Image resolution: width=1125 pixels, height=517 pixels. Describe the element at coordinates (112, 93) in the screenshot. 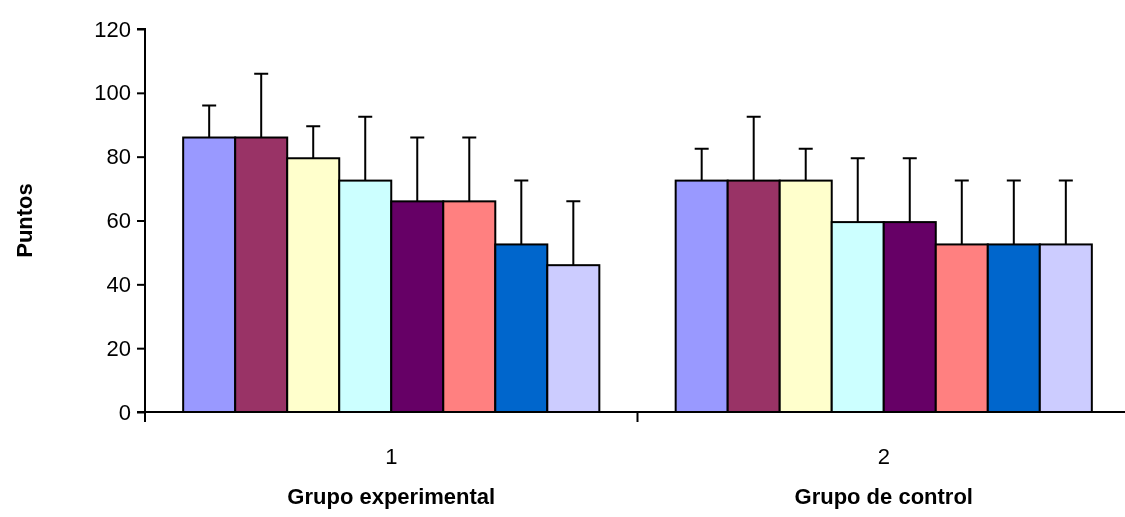

I see `y-tick-label: 100` at that location.